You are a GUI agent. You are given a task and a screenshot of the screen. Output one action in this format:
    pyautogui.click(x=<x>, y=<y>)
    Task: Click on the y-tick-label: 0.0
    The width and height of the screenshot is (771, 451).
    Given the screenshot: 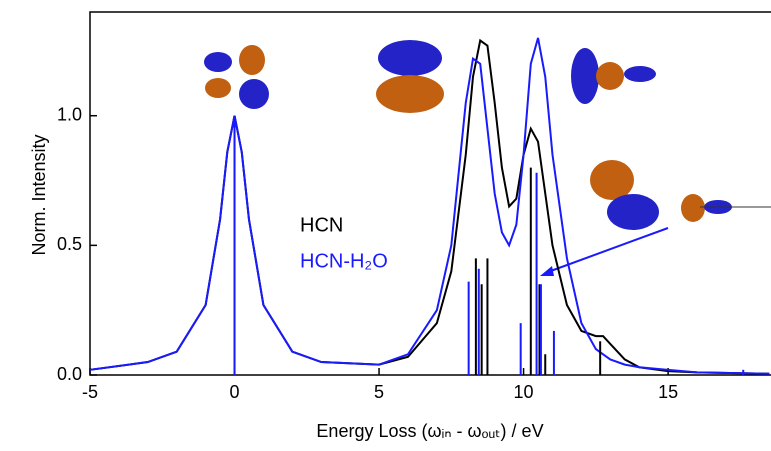 What is the action you would take?
    pyautogui.click(x=69, y=374)
    